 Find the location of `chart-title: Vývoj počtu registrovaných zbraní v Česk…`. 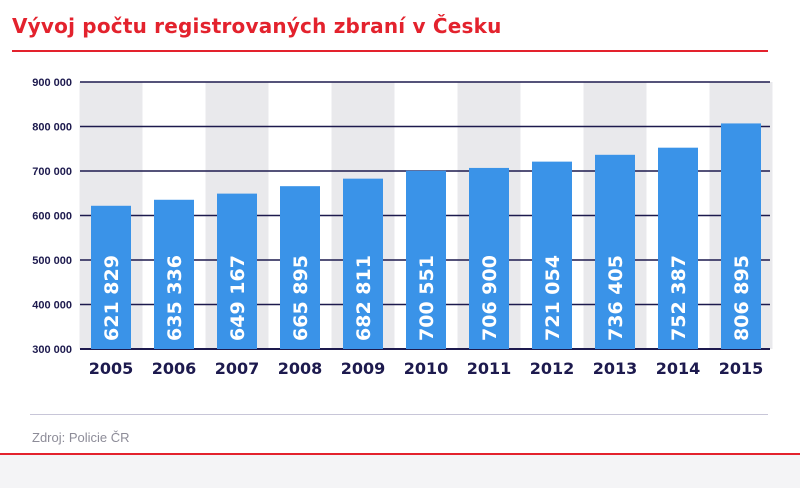

chart-title: Vývoj počtu registrovaných zbraní v Česk… is located at coordinates (257, 26).